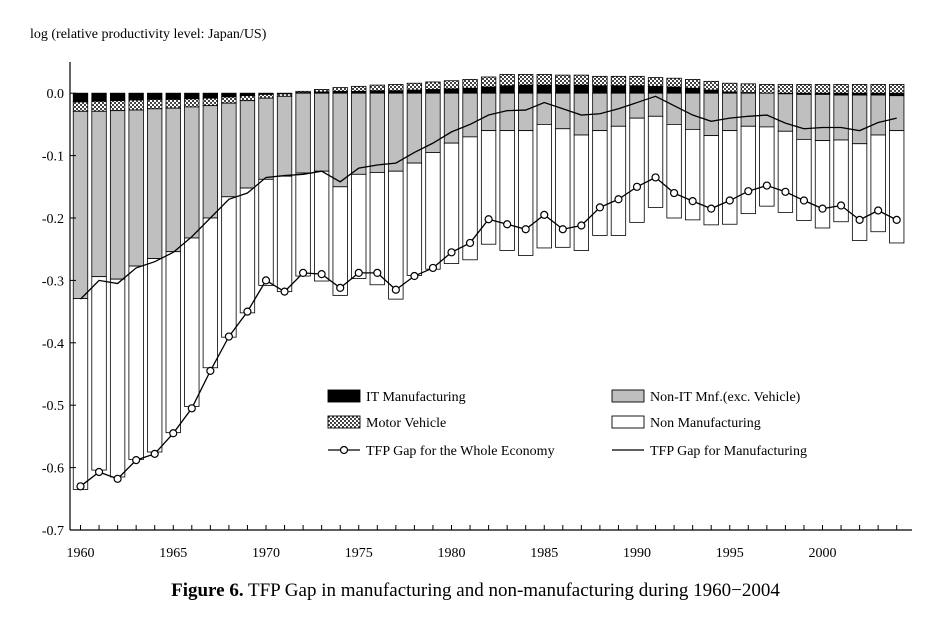  Describe the element at coordinates (878, 210) in the screenshot. I see `point-tfp-gap-for-the-whole-economy-2003` at that location.